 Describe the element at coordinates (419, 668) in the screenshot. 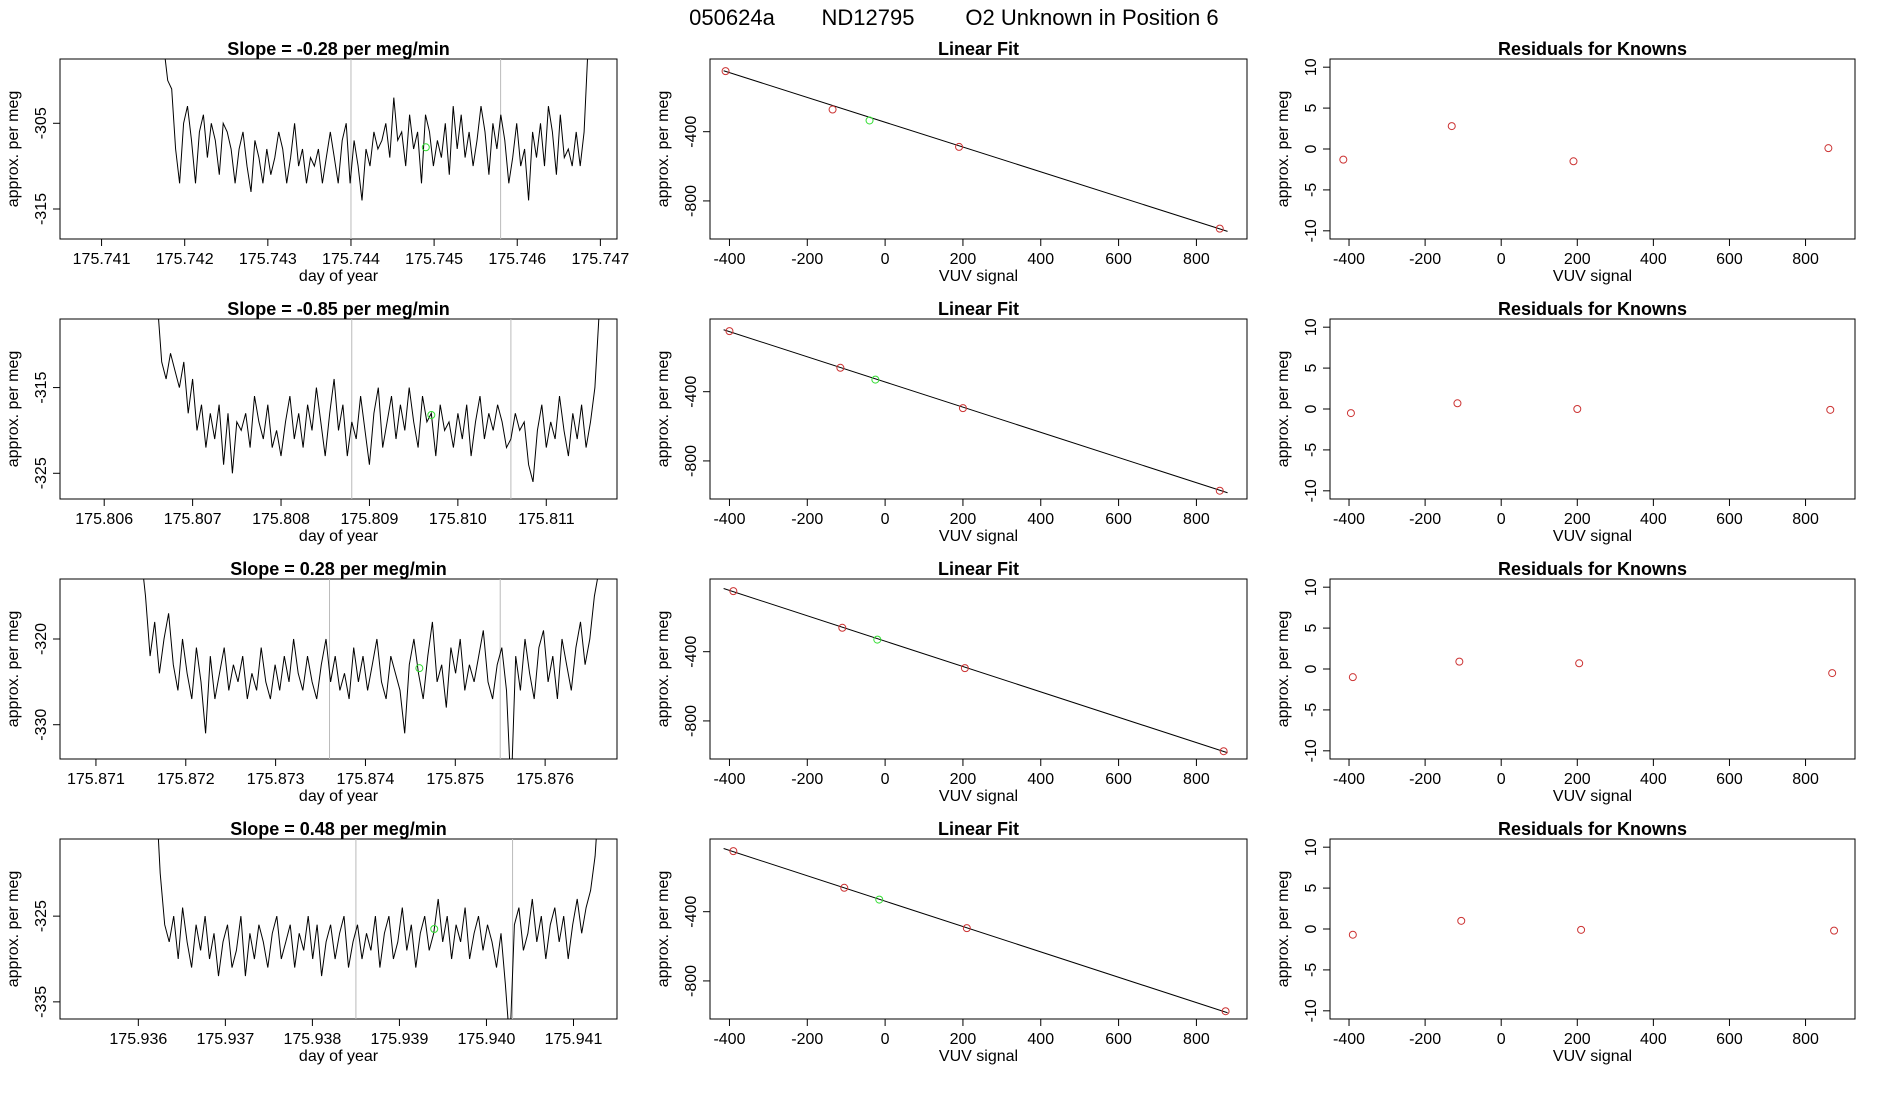

I see `unknown-marker` at that location.